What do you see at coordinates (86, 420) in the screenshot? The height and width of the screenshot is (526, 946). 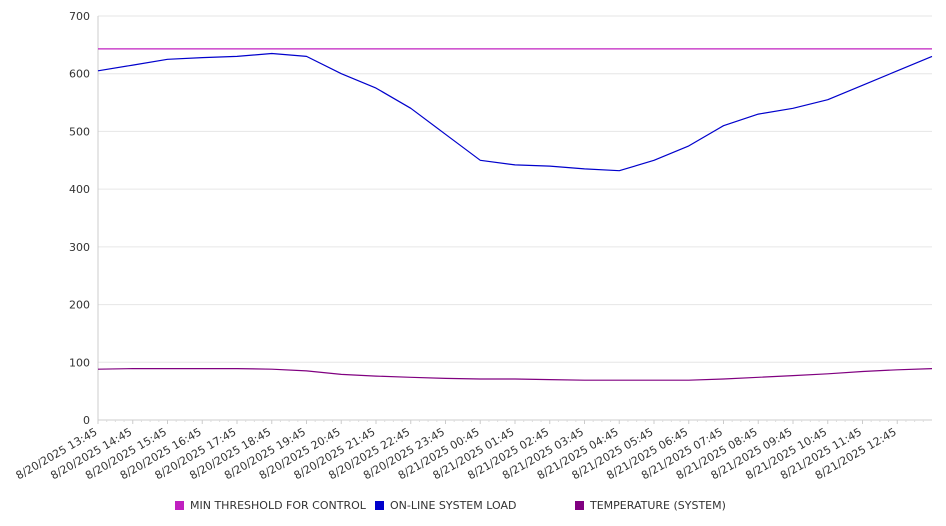 I see `y-tick-label: 0` at bounding box center [86, 420].